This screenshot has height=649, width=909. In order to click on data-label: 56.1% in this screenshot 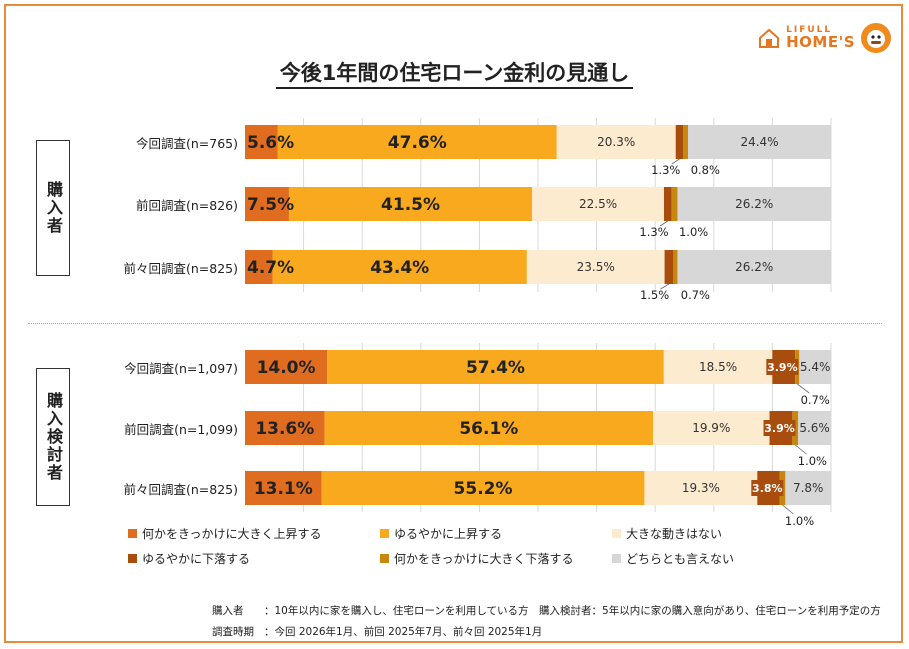, I will do `click(488, 429)`.